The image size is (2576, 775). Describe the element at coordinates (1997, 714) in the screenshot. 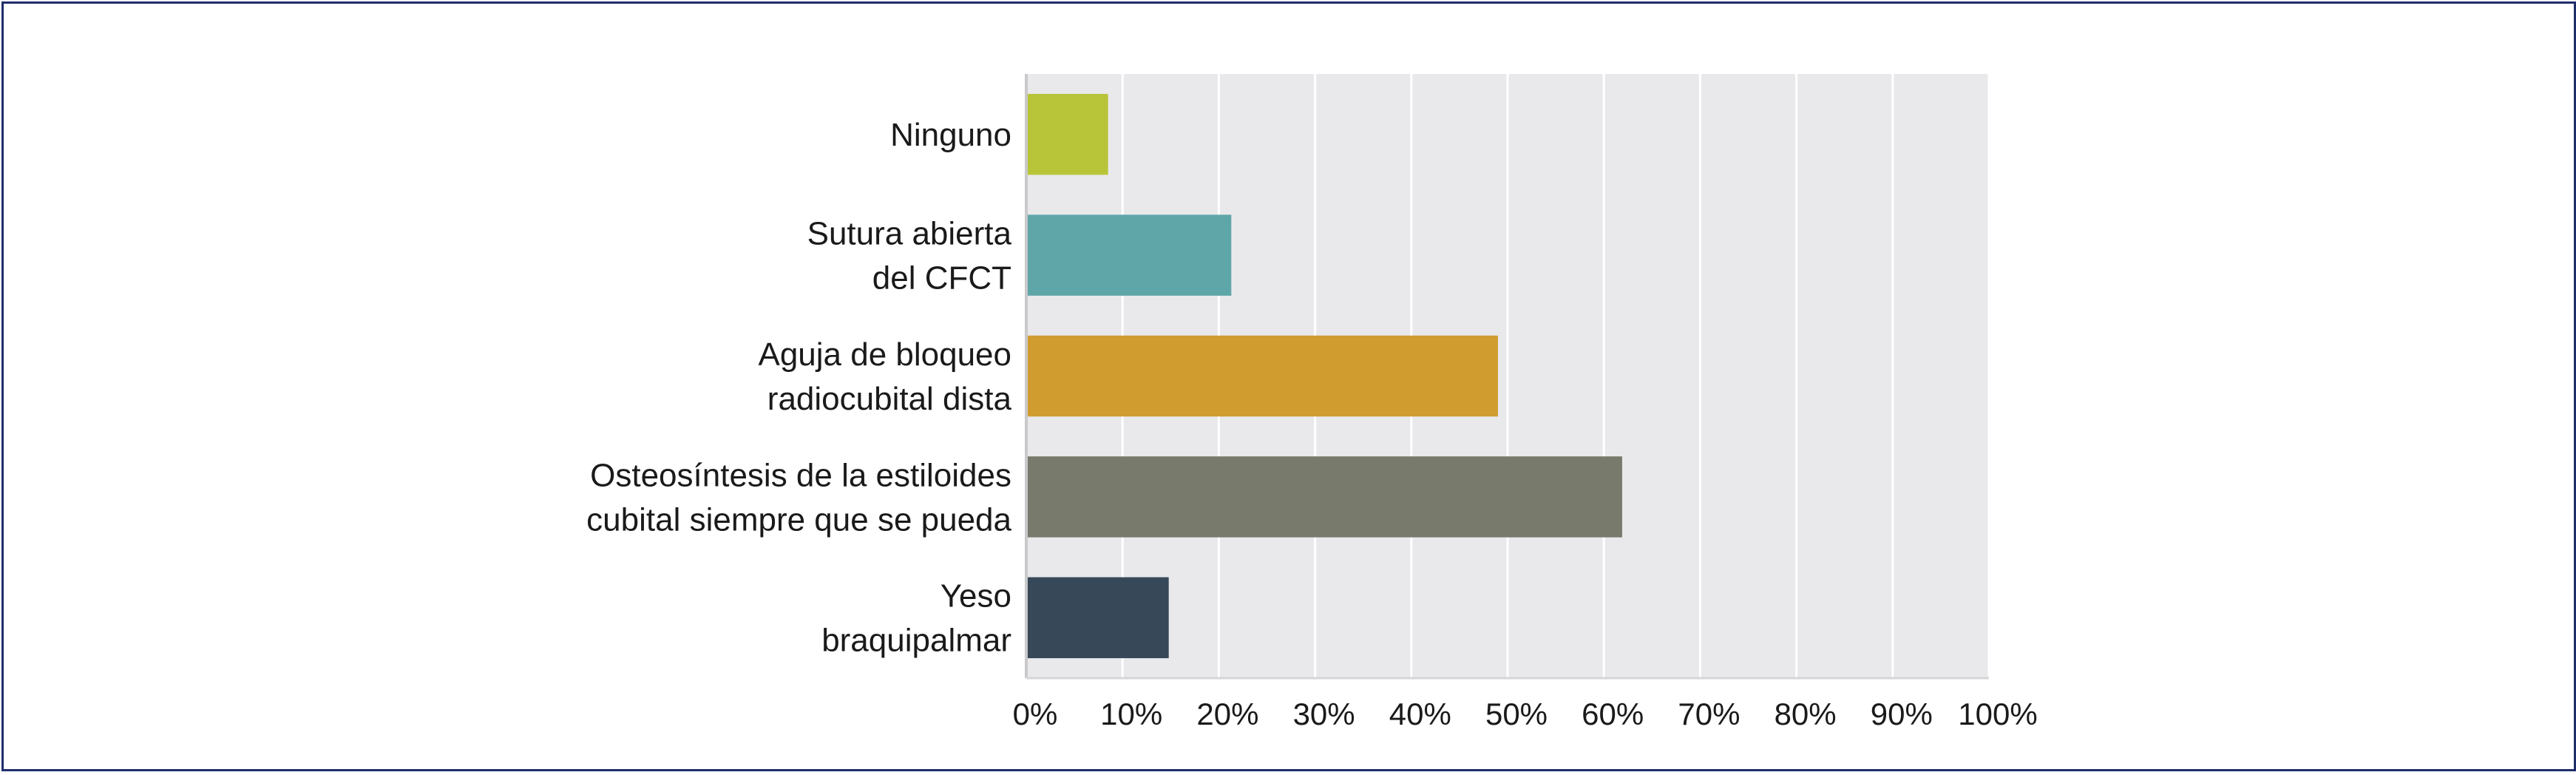

I see `x-tick-label: 100%` at that location.